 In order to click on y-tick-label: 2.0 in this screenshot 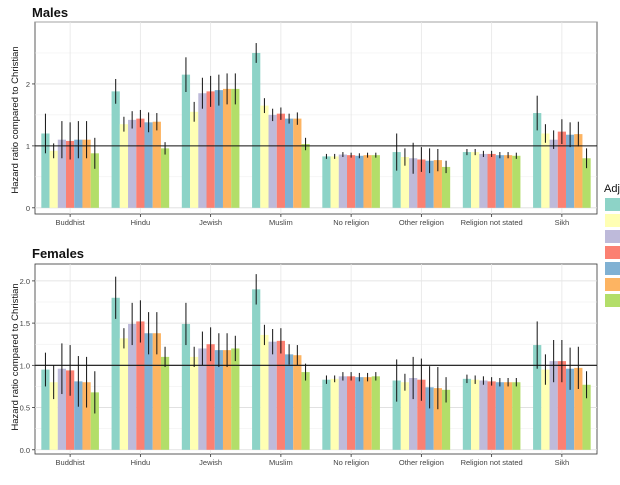, I will do `click(25, 281)`.